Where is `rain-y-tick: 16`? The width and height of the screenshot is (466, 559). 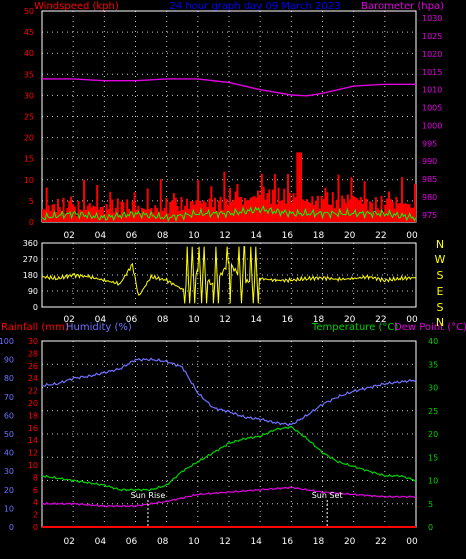 rain-y-tick: 16 is located at coordinates (33, 428).